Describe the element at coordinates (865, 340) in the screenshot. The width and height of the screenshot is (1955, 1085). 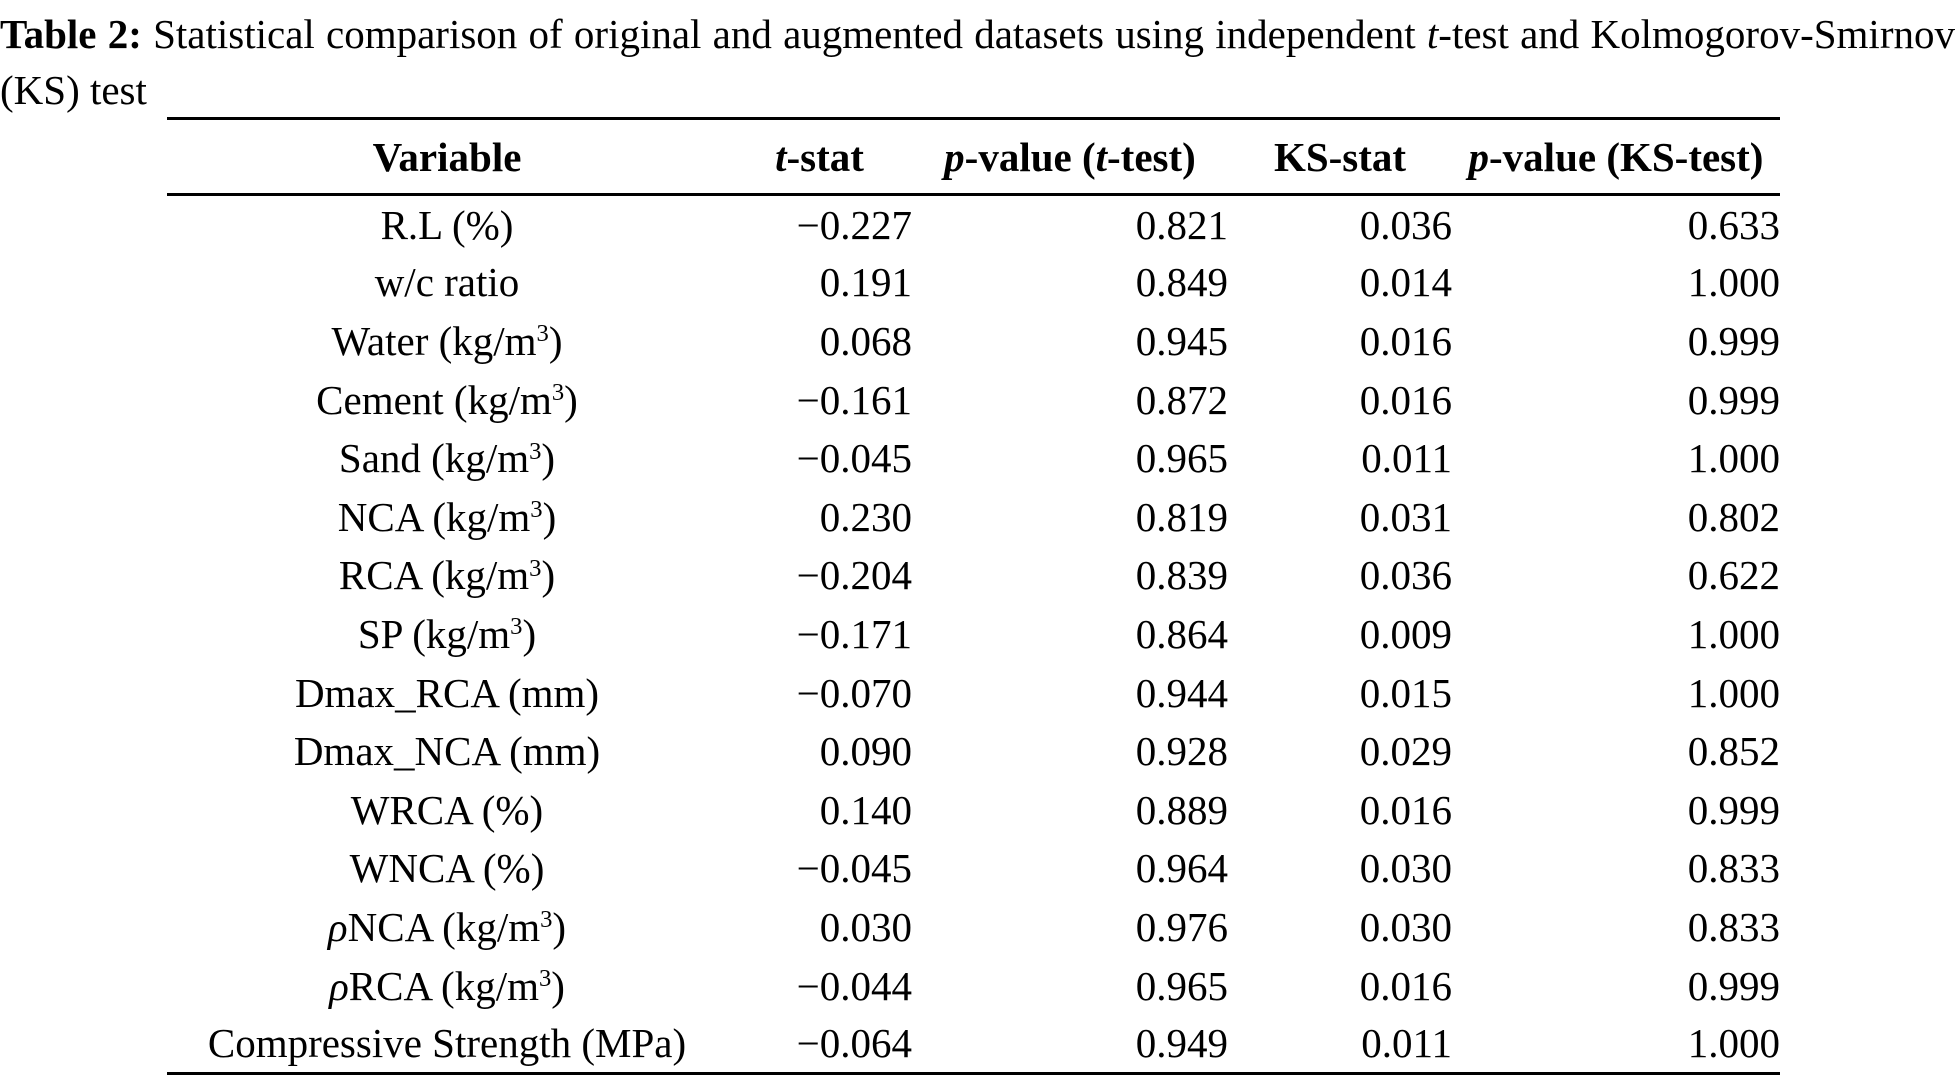
I see `value-cell: 0.068` at that location.